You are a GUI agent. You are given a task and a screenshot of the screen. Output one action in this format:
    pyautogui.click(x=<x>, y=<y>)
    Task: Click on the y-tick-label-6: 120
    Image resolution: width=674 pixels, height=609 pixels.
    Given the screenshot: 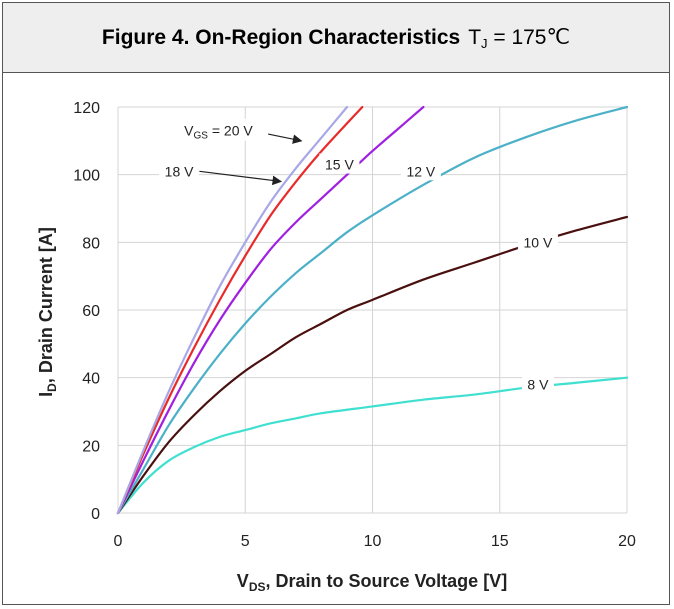 What is the action you would take?
    pyautogui.click(x=86, y=108)
    